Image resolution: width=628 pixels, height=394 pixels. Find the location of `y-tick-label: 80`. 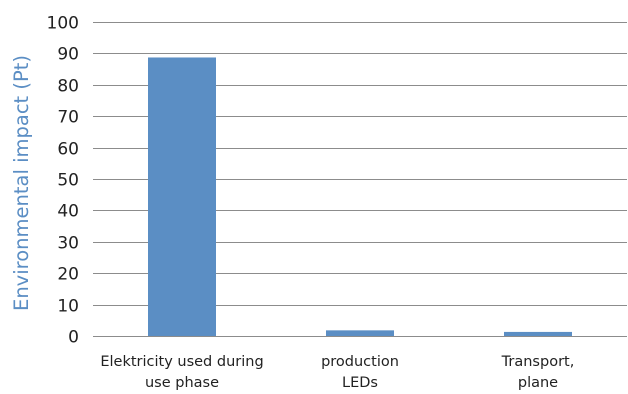

y-tick-label: 80 is located at coordinates (68, 87).